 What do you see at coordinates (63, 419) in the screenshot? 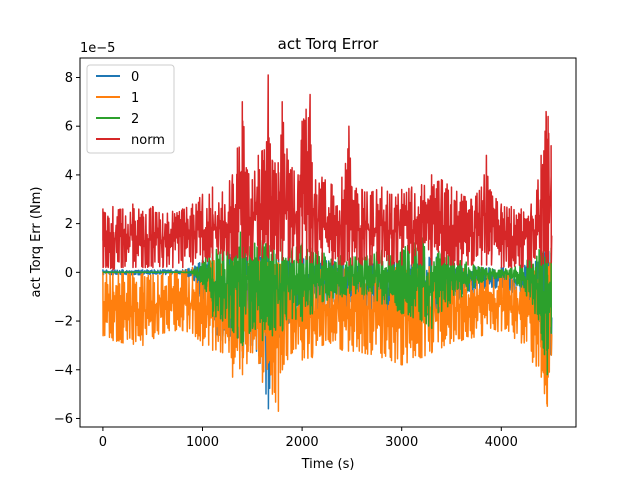
I see `y-tick-label: −6` at bounding box center [63, 419].